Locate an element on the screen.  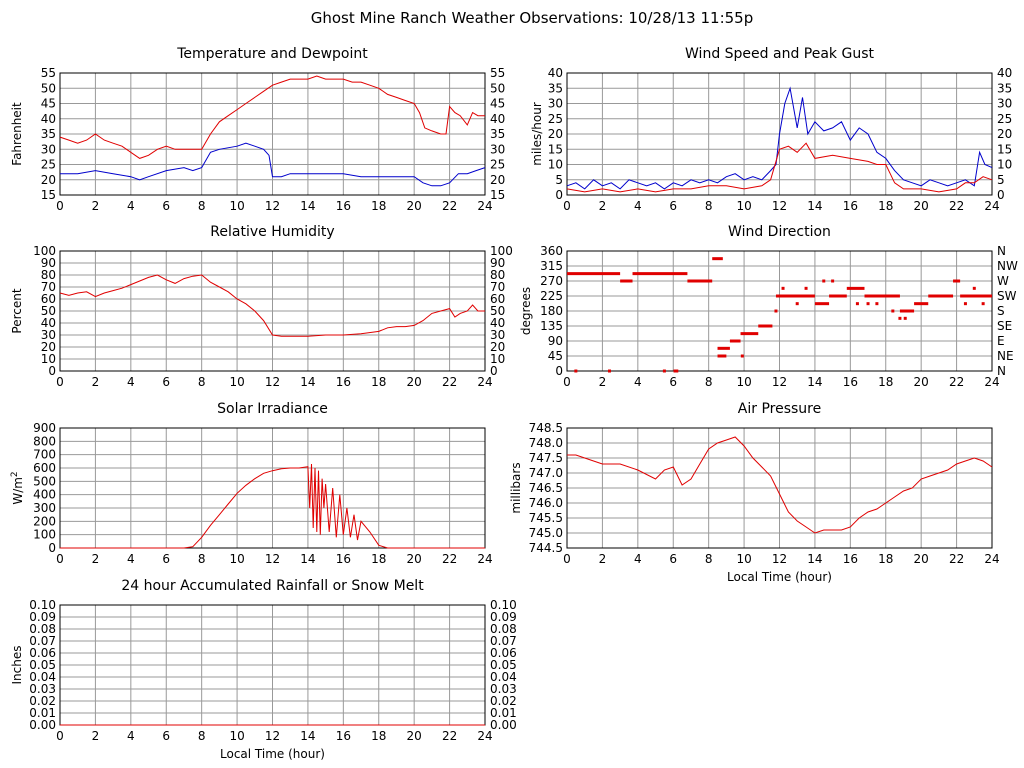
humidity-ytick-label: 0 is located at coordinates (52, 371).